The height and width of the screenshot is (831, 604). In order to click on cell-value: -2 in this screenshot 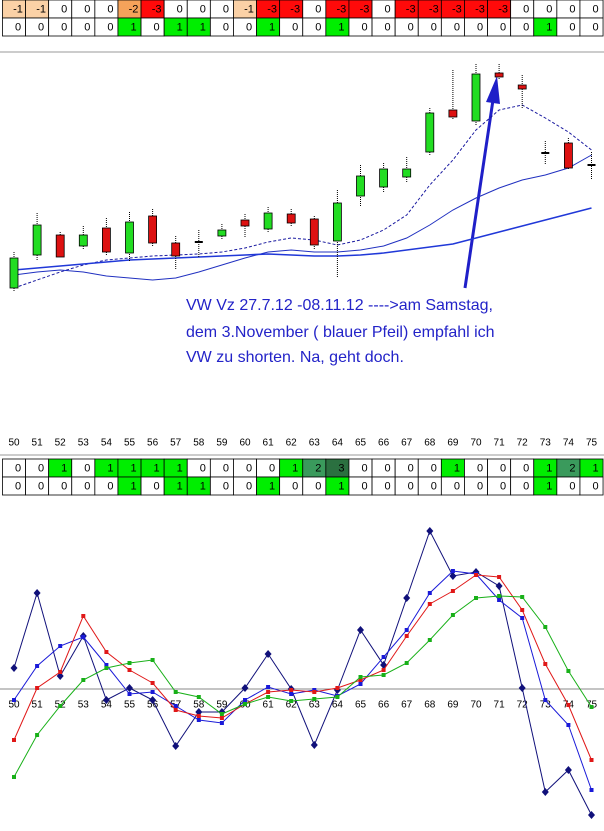, I will do `click(134, 9)`.